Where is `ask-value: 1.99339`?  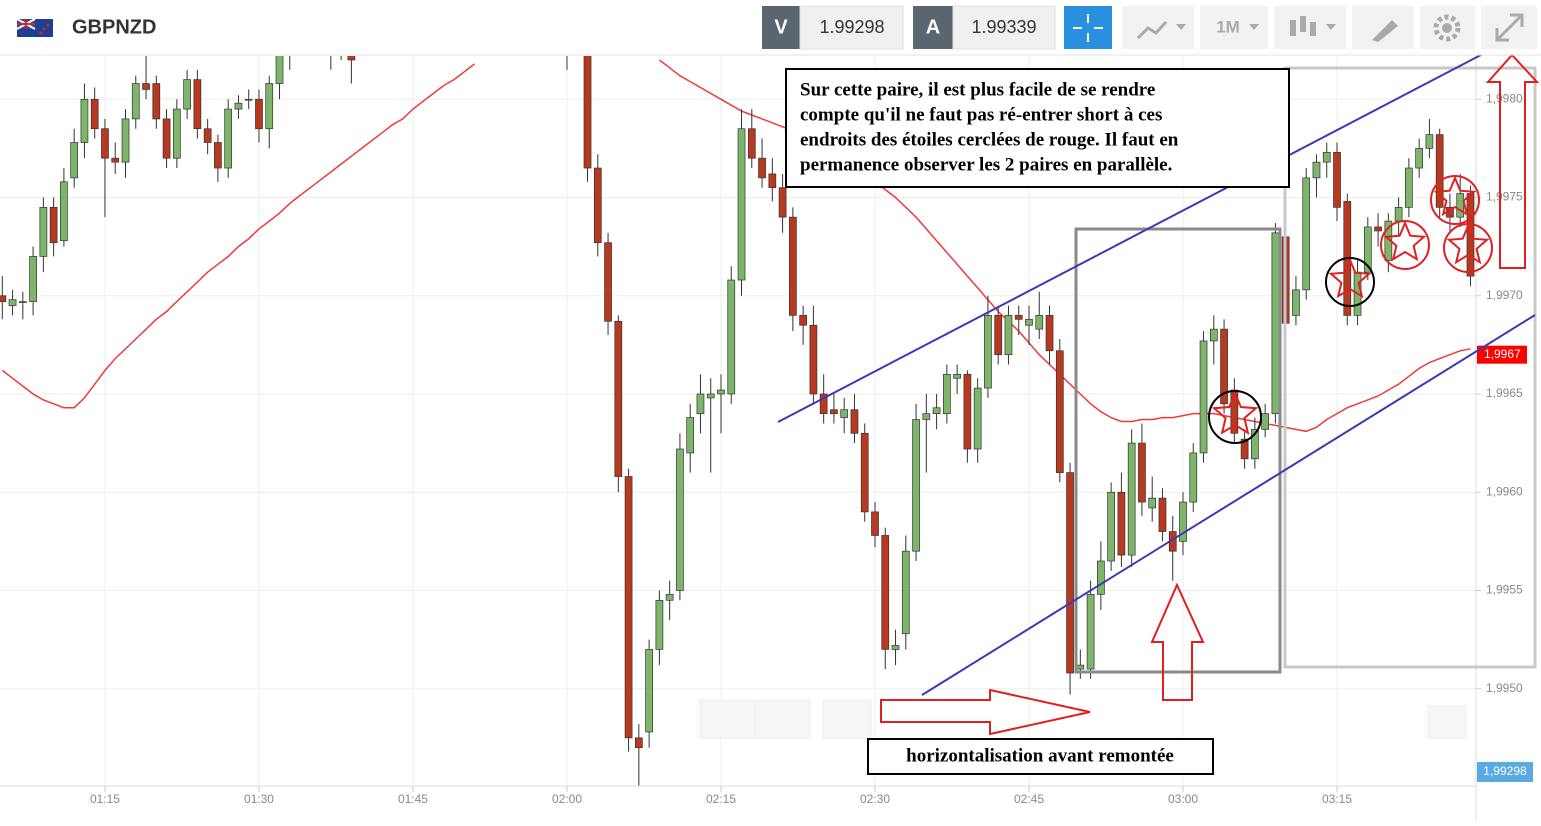 ask-value: 1.99339 is located at coordinates (1003, 27).